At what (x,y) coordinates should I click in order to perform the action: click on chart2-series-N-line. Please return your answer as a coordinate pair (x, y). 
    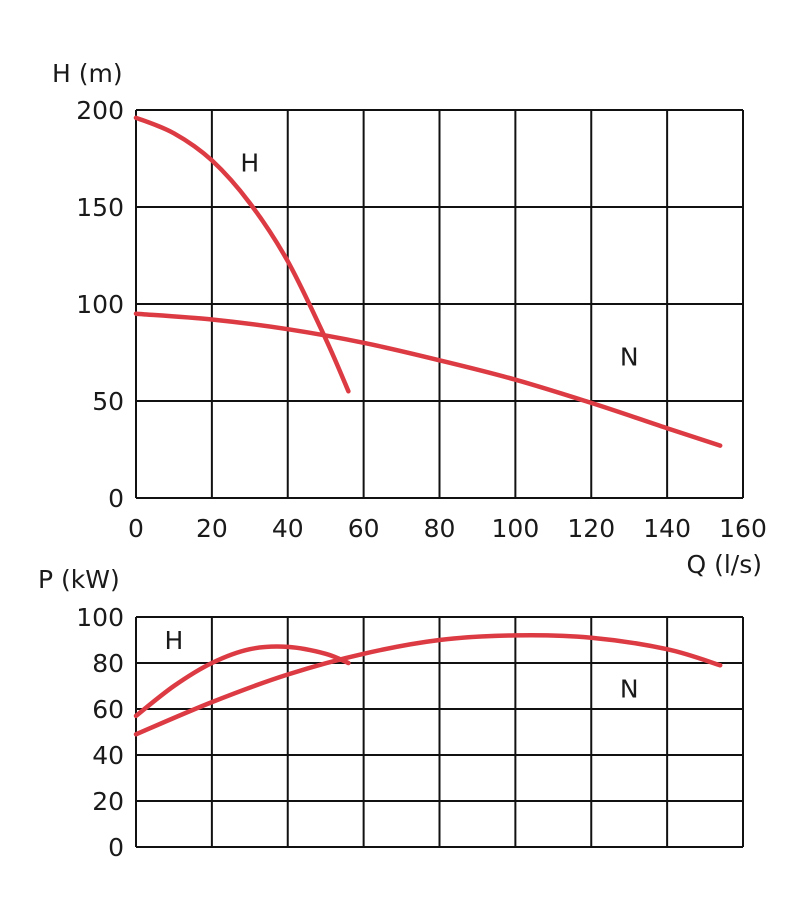
    Looking at the image, I should click on (428, 685).